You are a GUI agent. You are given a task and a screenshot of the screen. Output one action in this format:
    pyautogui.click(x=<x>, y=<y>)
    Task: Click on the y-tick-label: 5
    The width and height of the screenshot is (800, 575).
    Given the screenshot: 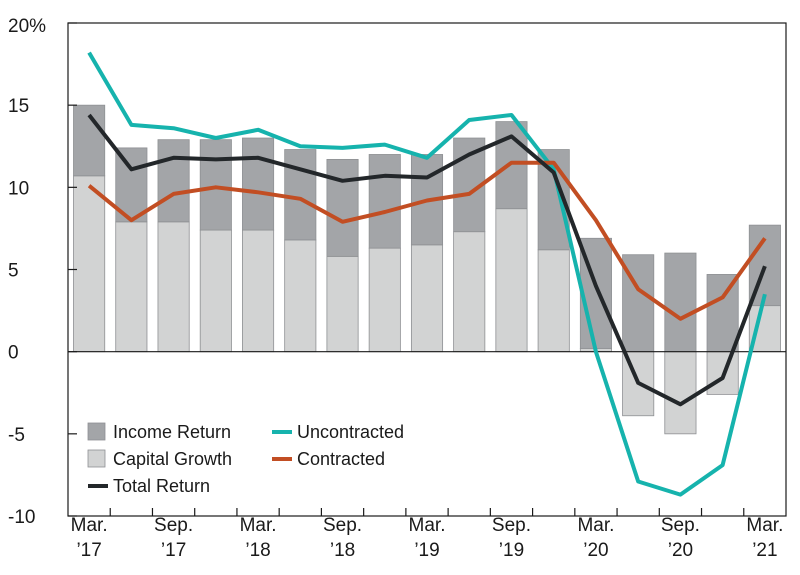 What is the action you would take?
    pyautogui.click(x=13, y=271)
    